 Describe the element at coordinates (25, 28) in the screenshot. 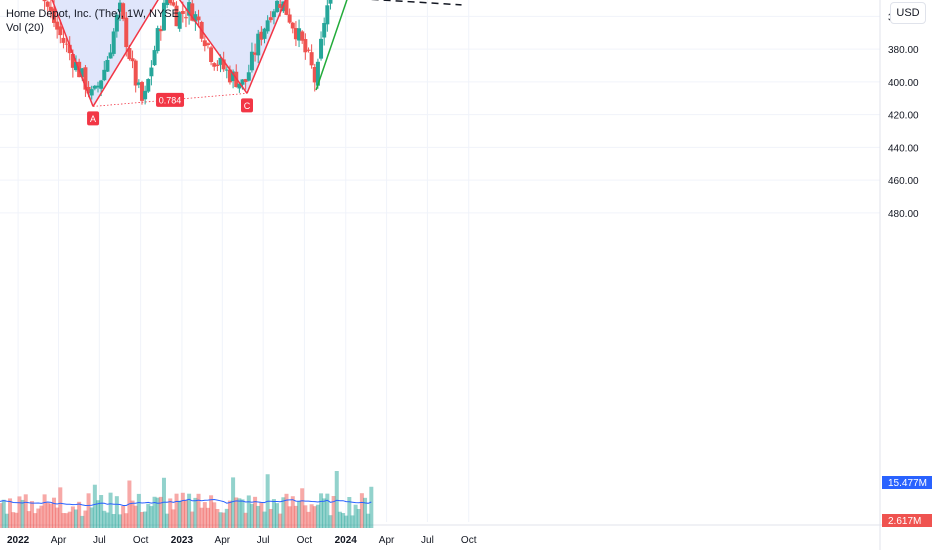

I see `volume-indicator-label: Vol (20)` at that location.